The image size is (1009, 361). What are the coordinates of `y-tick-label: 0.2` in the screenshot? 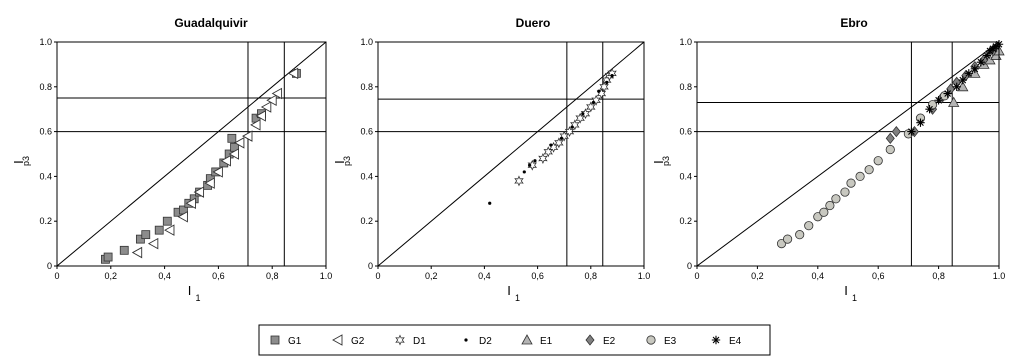 It's located at (45, 221).